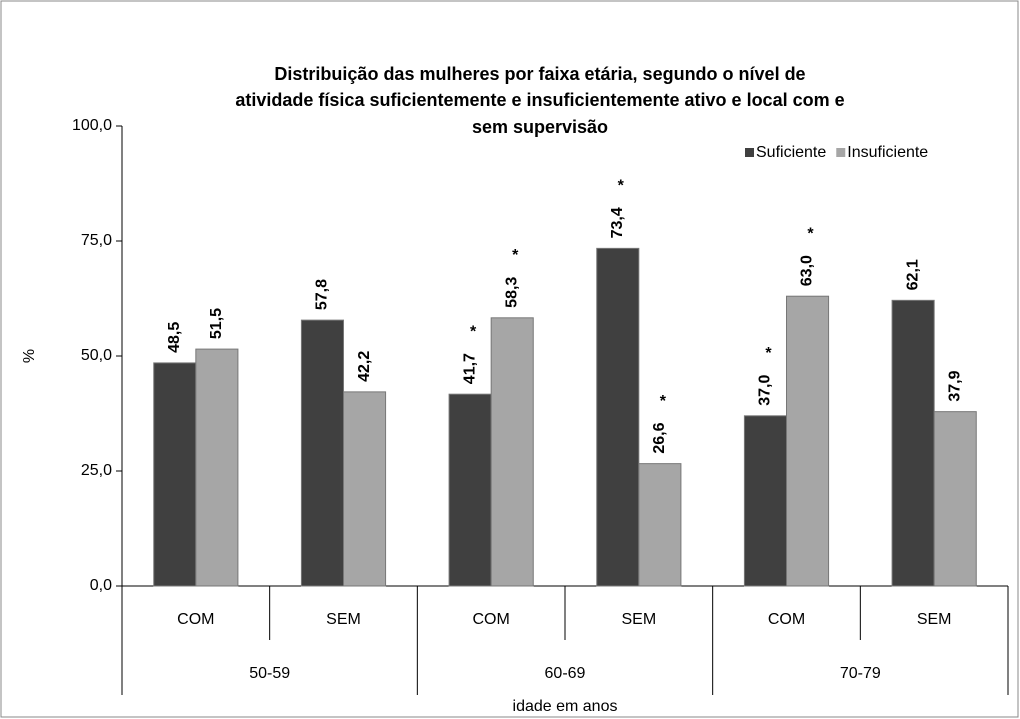 This screenshot has width=1020, height=719. Describe the element at coordinates (101, 585) in the screenshot. I see `y-tick-label: 0,0` at that location.